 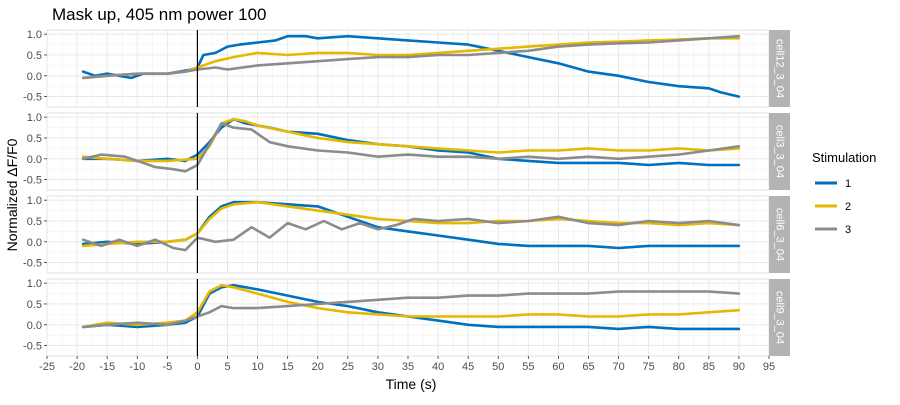 I want to click on x-tick-label: 40, so click(x=438, y=367).